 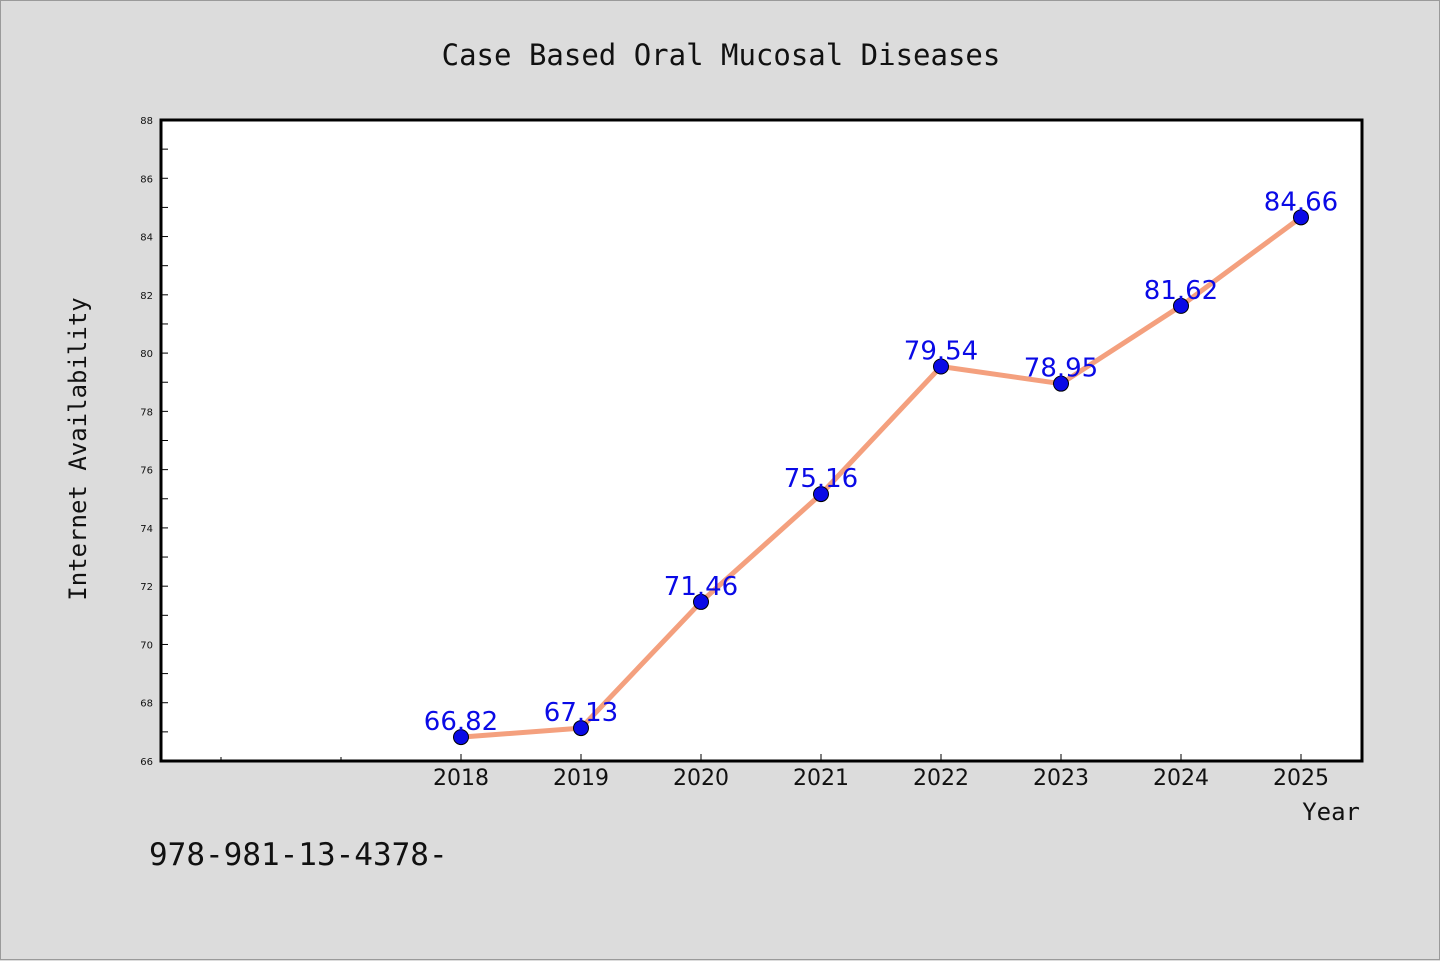 What do you see at coordinates (146, 121) in the screenshot?
I see `y-tick-label: 88` at bounding box center [146, 121].